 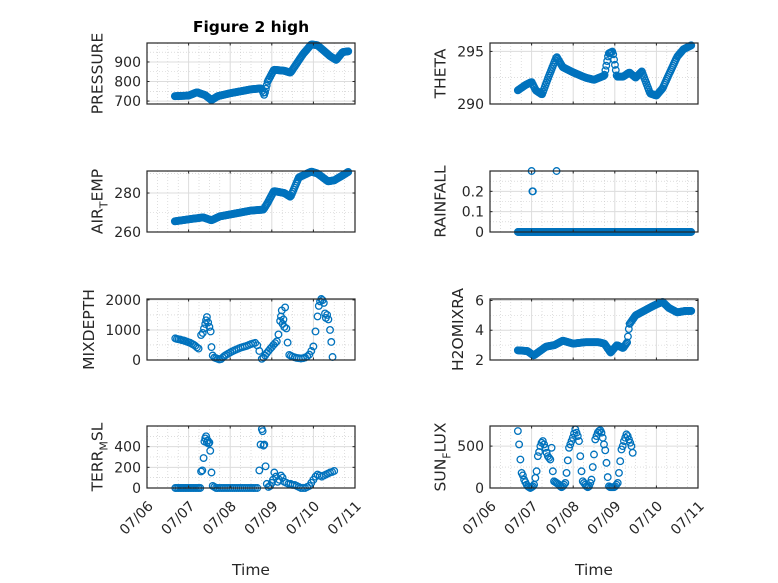 What do you see at coordinates (441, 73) in the screenshot?
I see `y-axis-label-main: THETA` at bounding box center [441, 73].